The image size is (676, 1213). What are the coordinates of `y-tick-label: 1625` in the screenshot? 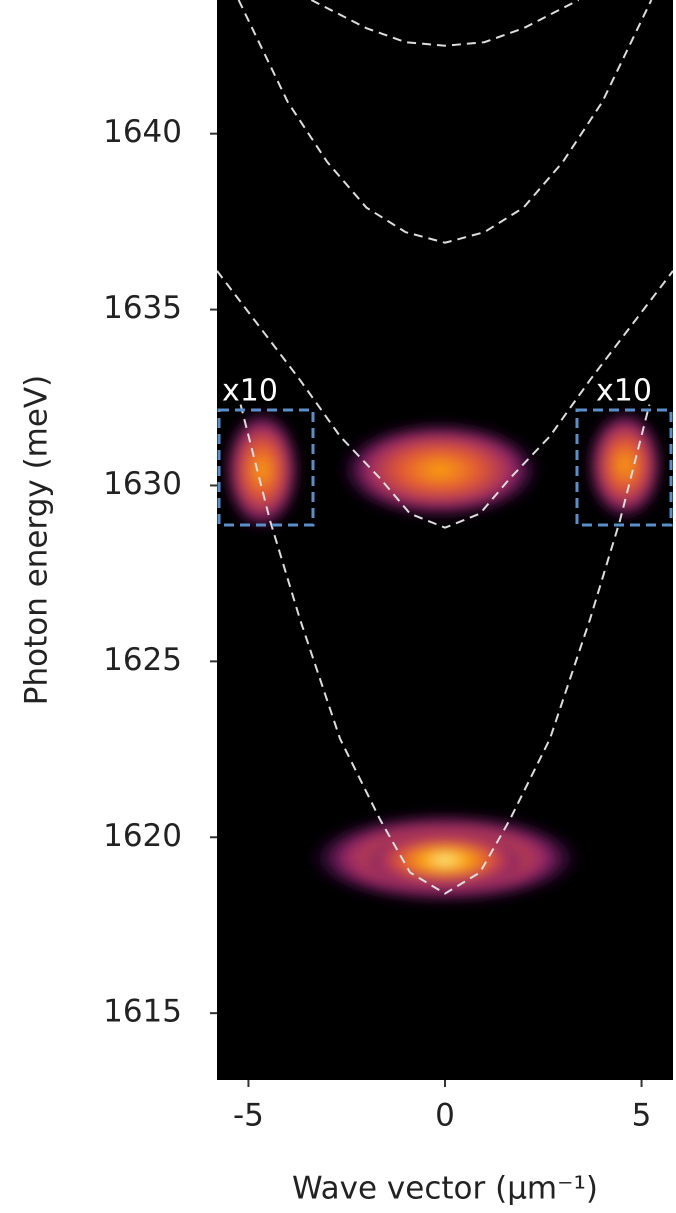 It's located at (142, 660).